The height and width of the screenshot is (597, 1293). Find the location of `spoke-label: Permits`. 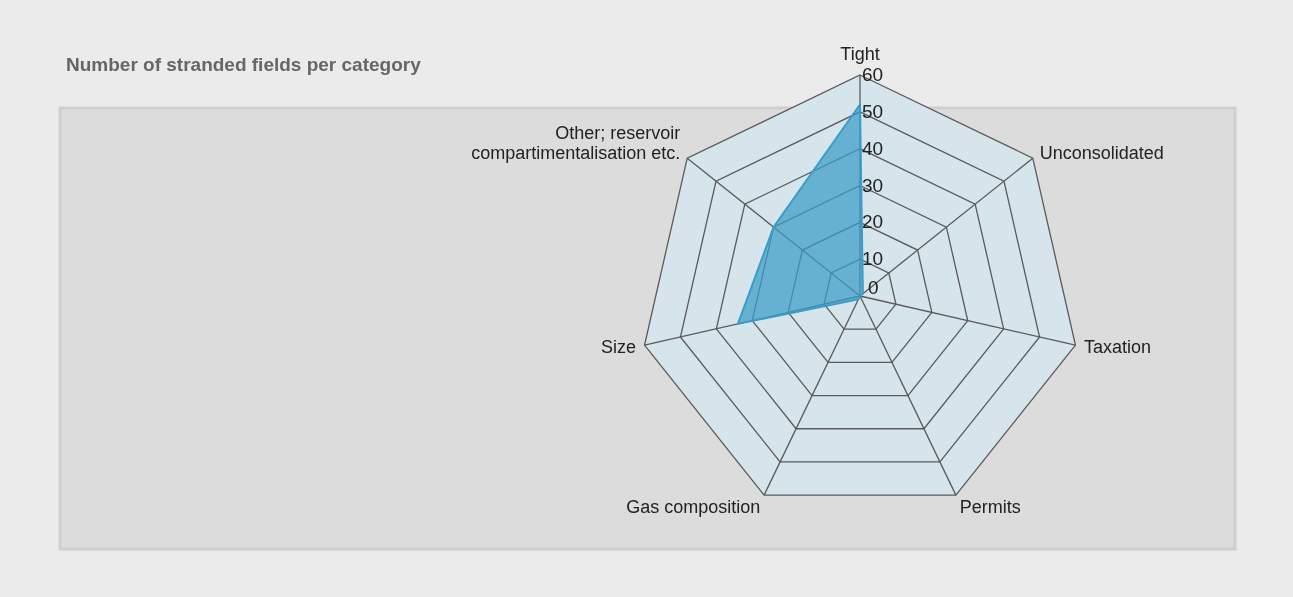

spoke-label: Permits is located at coordinates (990, 507).